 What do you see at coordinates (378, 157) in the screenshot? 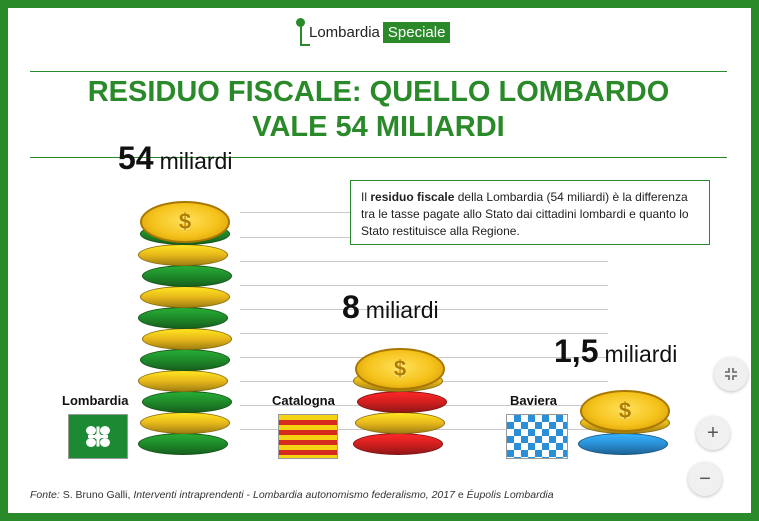
I see `title-rule-bottom` at bounding box center [378, 157].